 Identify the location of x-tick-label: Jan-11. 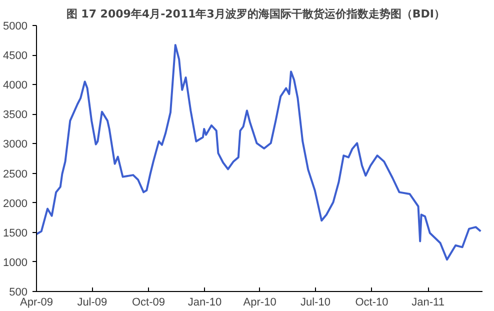
(428, 302).